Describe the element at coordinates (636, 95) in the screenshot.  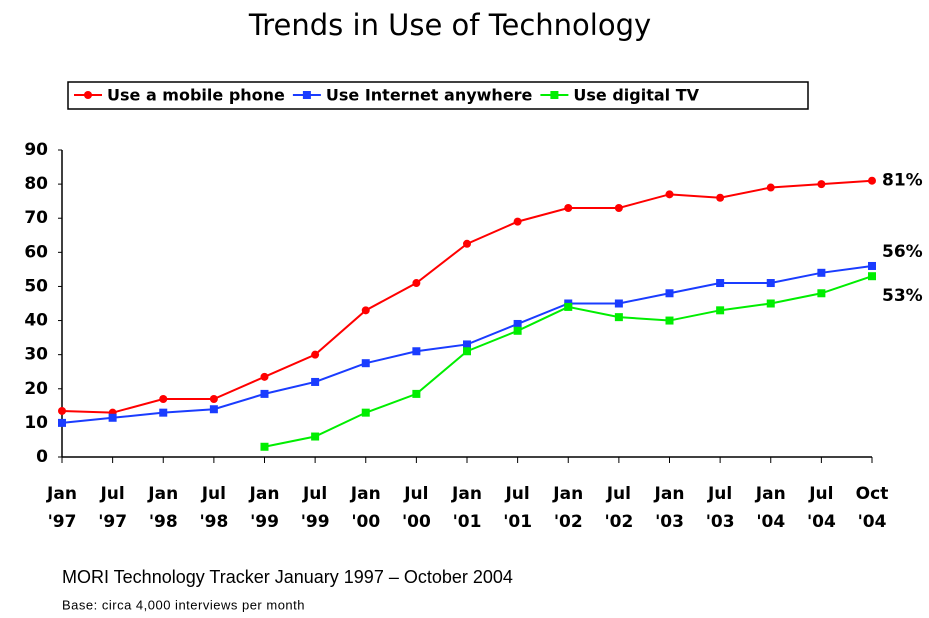
I see `legend-label: Use digital TV` at that location.